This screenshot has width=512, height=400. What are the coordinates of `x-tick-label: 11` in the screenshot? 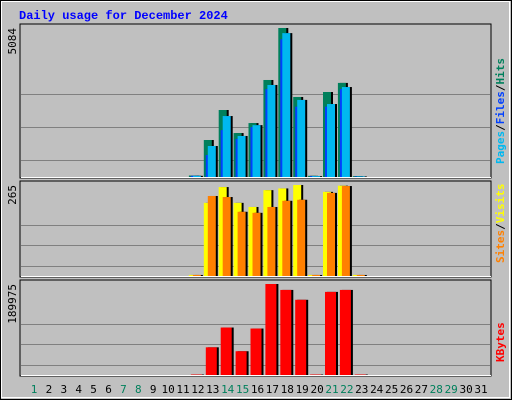 It's located at (182, 389).